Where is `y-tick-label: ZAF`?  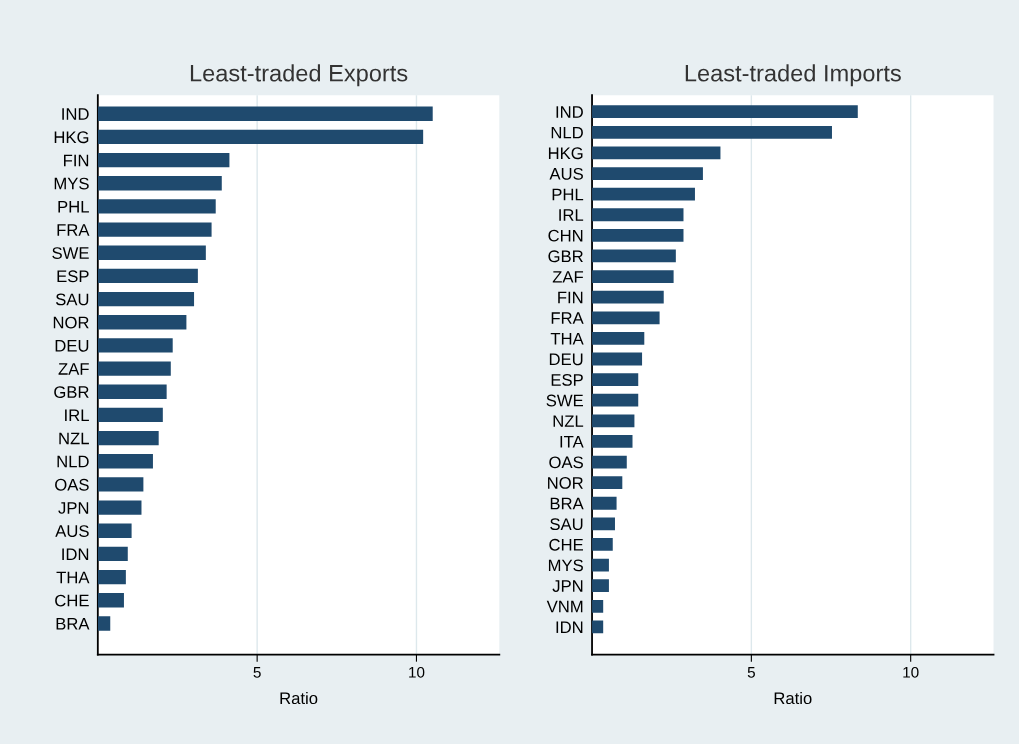
y-tick-label: ZAF is located at coordinates (73, 369).